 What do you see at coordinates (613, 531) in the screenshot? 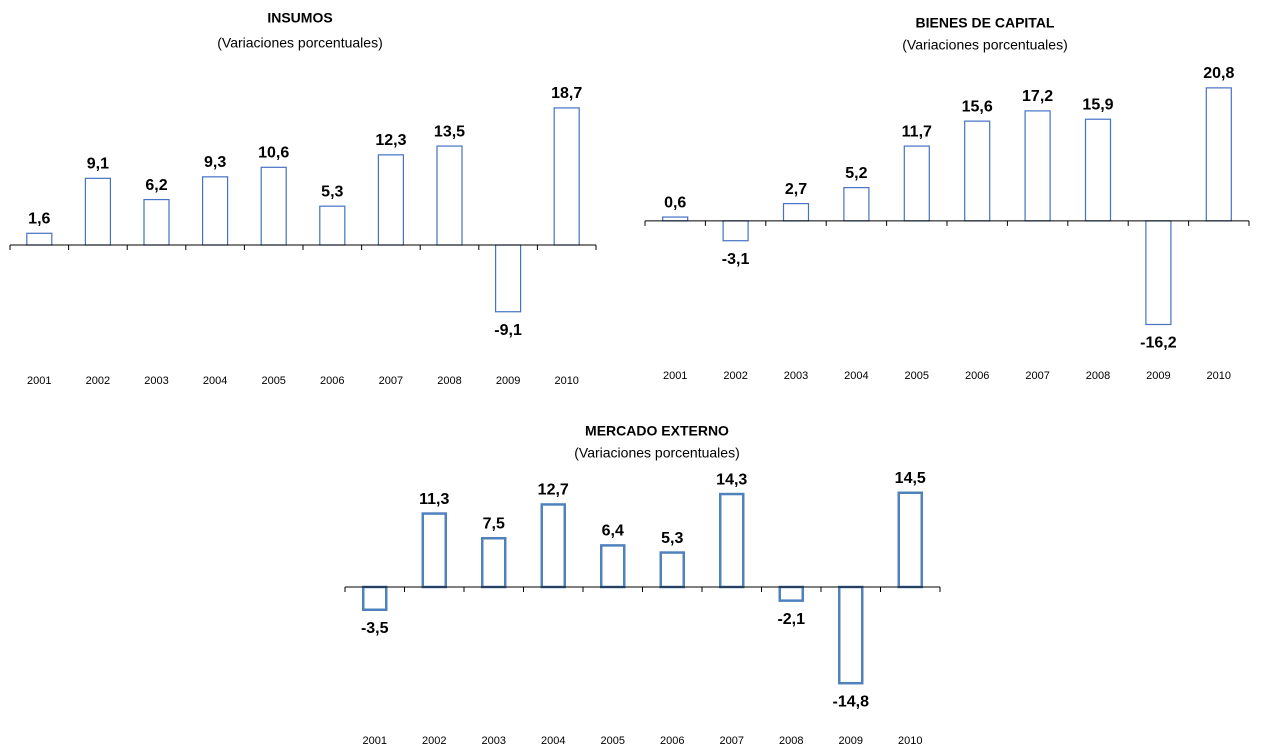
I see `value-label: 6,4` at bounding box center [613, 531].